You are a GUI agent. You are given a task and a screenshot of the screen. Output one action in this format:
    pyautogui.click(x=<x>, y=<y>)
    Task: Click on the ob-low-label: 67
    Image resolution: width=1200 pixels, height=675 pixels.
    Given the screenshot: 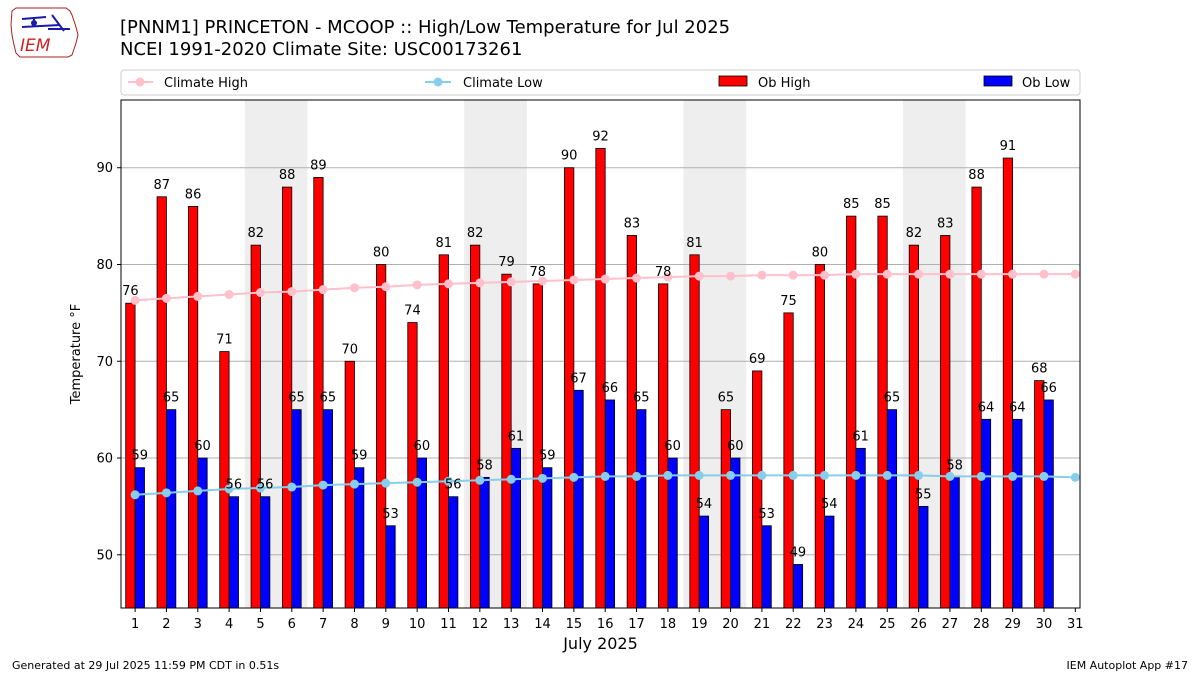 What is the action you would take?
    pyautogui.click(x=578, y=378)
    